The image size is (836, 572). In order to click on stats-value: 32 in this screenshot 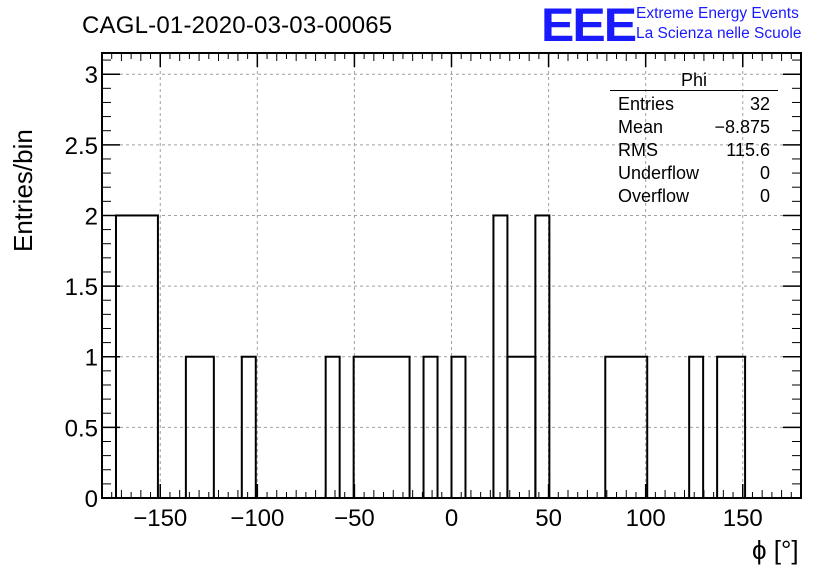, I will do `click(760, 104)`.